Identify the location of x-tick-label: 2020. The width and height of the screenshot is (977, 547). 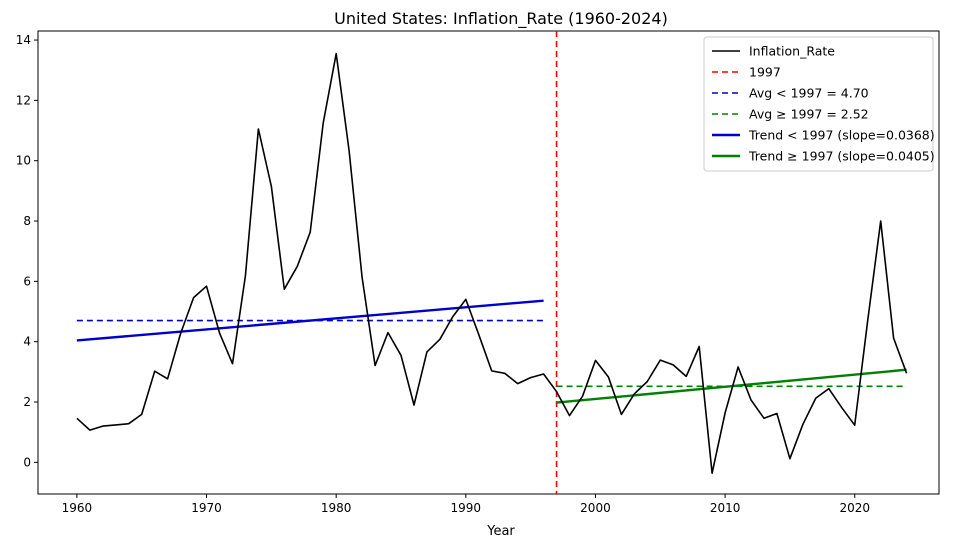
(854, 508).